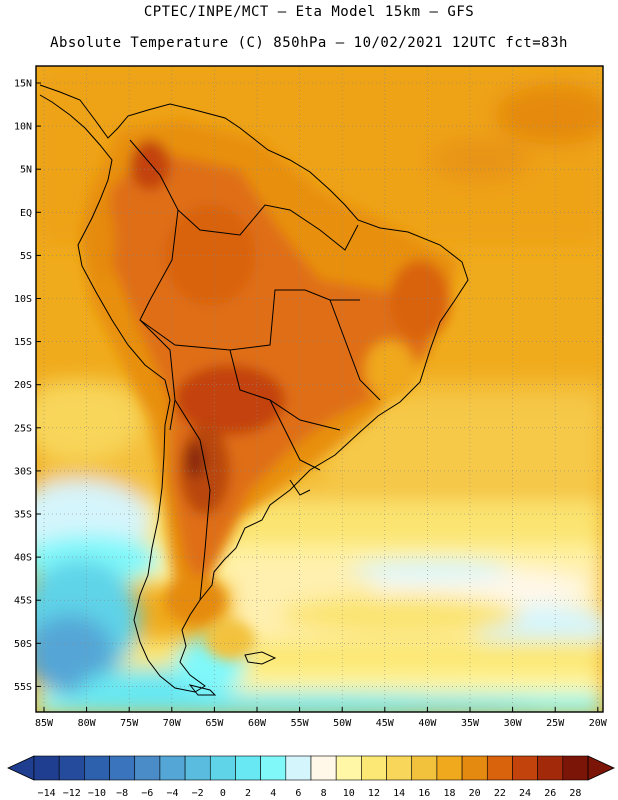  Describe the element at coordinates (324, 793) in the screenshot. I see `colorbar-label: 8` at that location.